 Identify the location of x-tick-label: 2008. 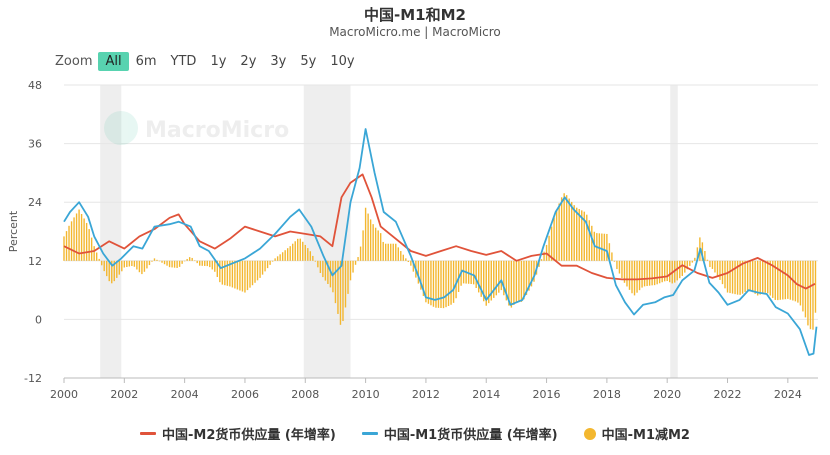
(305, 394).